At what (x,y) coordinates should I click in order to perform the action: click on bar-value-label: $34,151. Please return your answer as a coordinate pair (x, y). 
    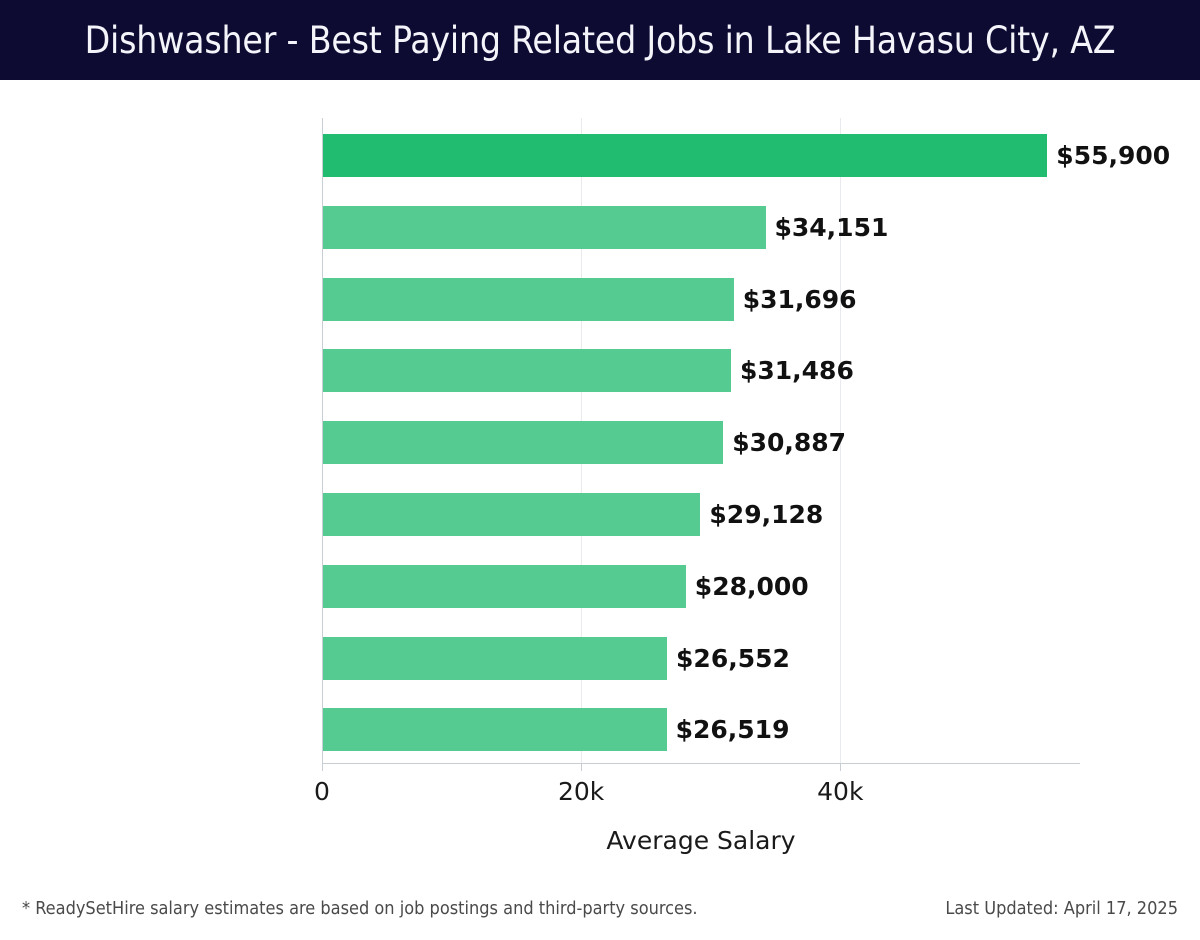
    Looking at the image, I should click on (831, 227).